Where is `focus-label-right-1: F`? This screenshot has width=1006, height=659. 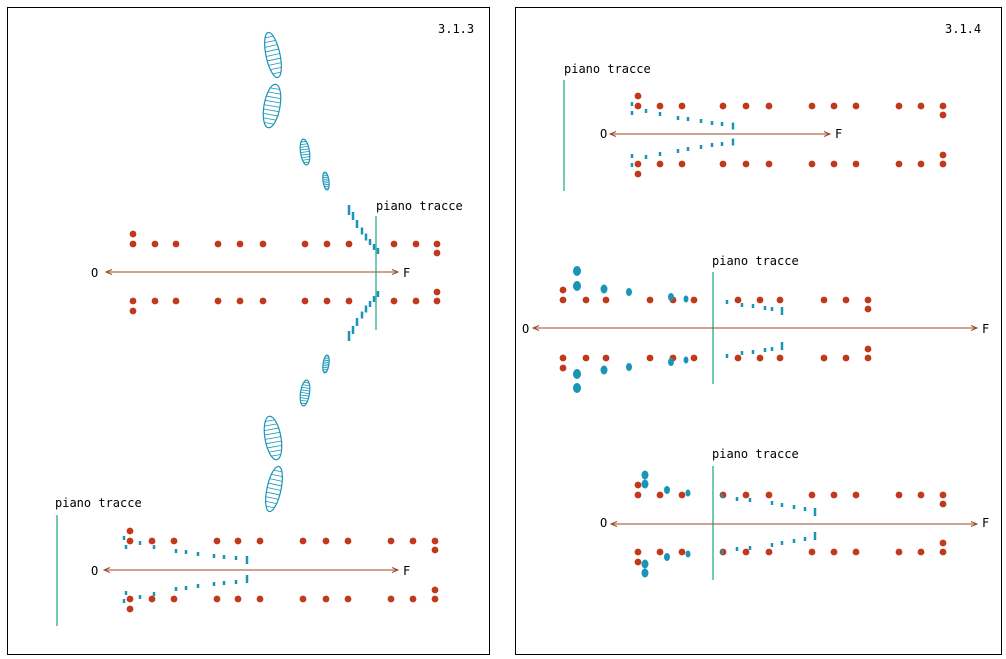
focus-label-right-1: F is located at coordinates (838, 134).